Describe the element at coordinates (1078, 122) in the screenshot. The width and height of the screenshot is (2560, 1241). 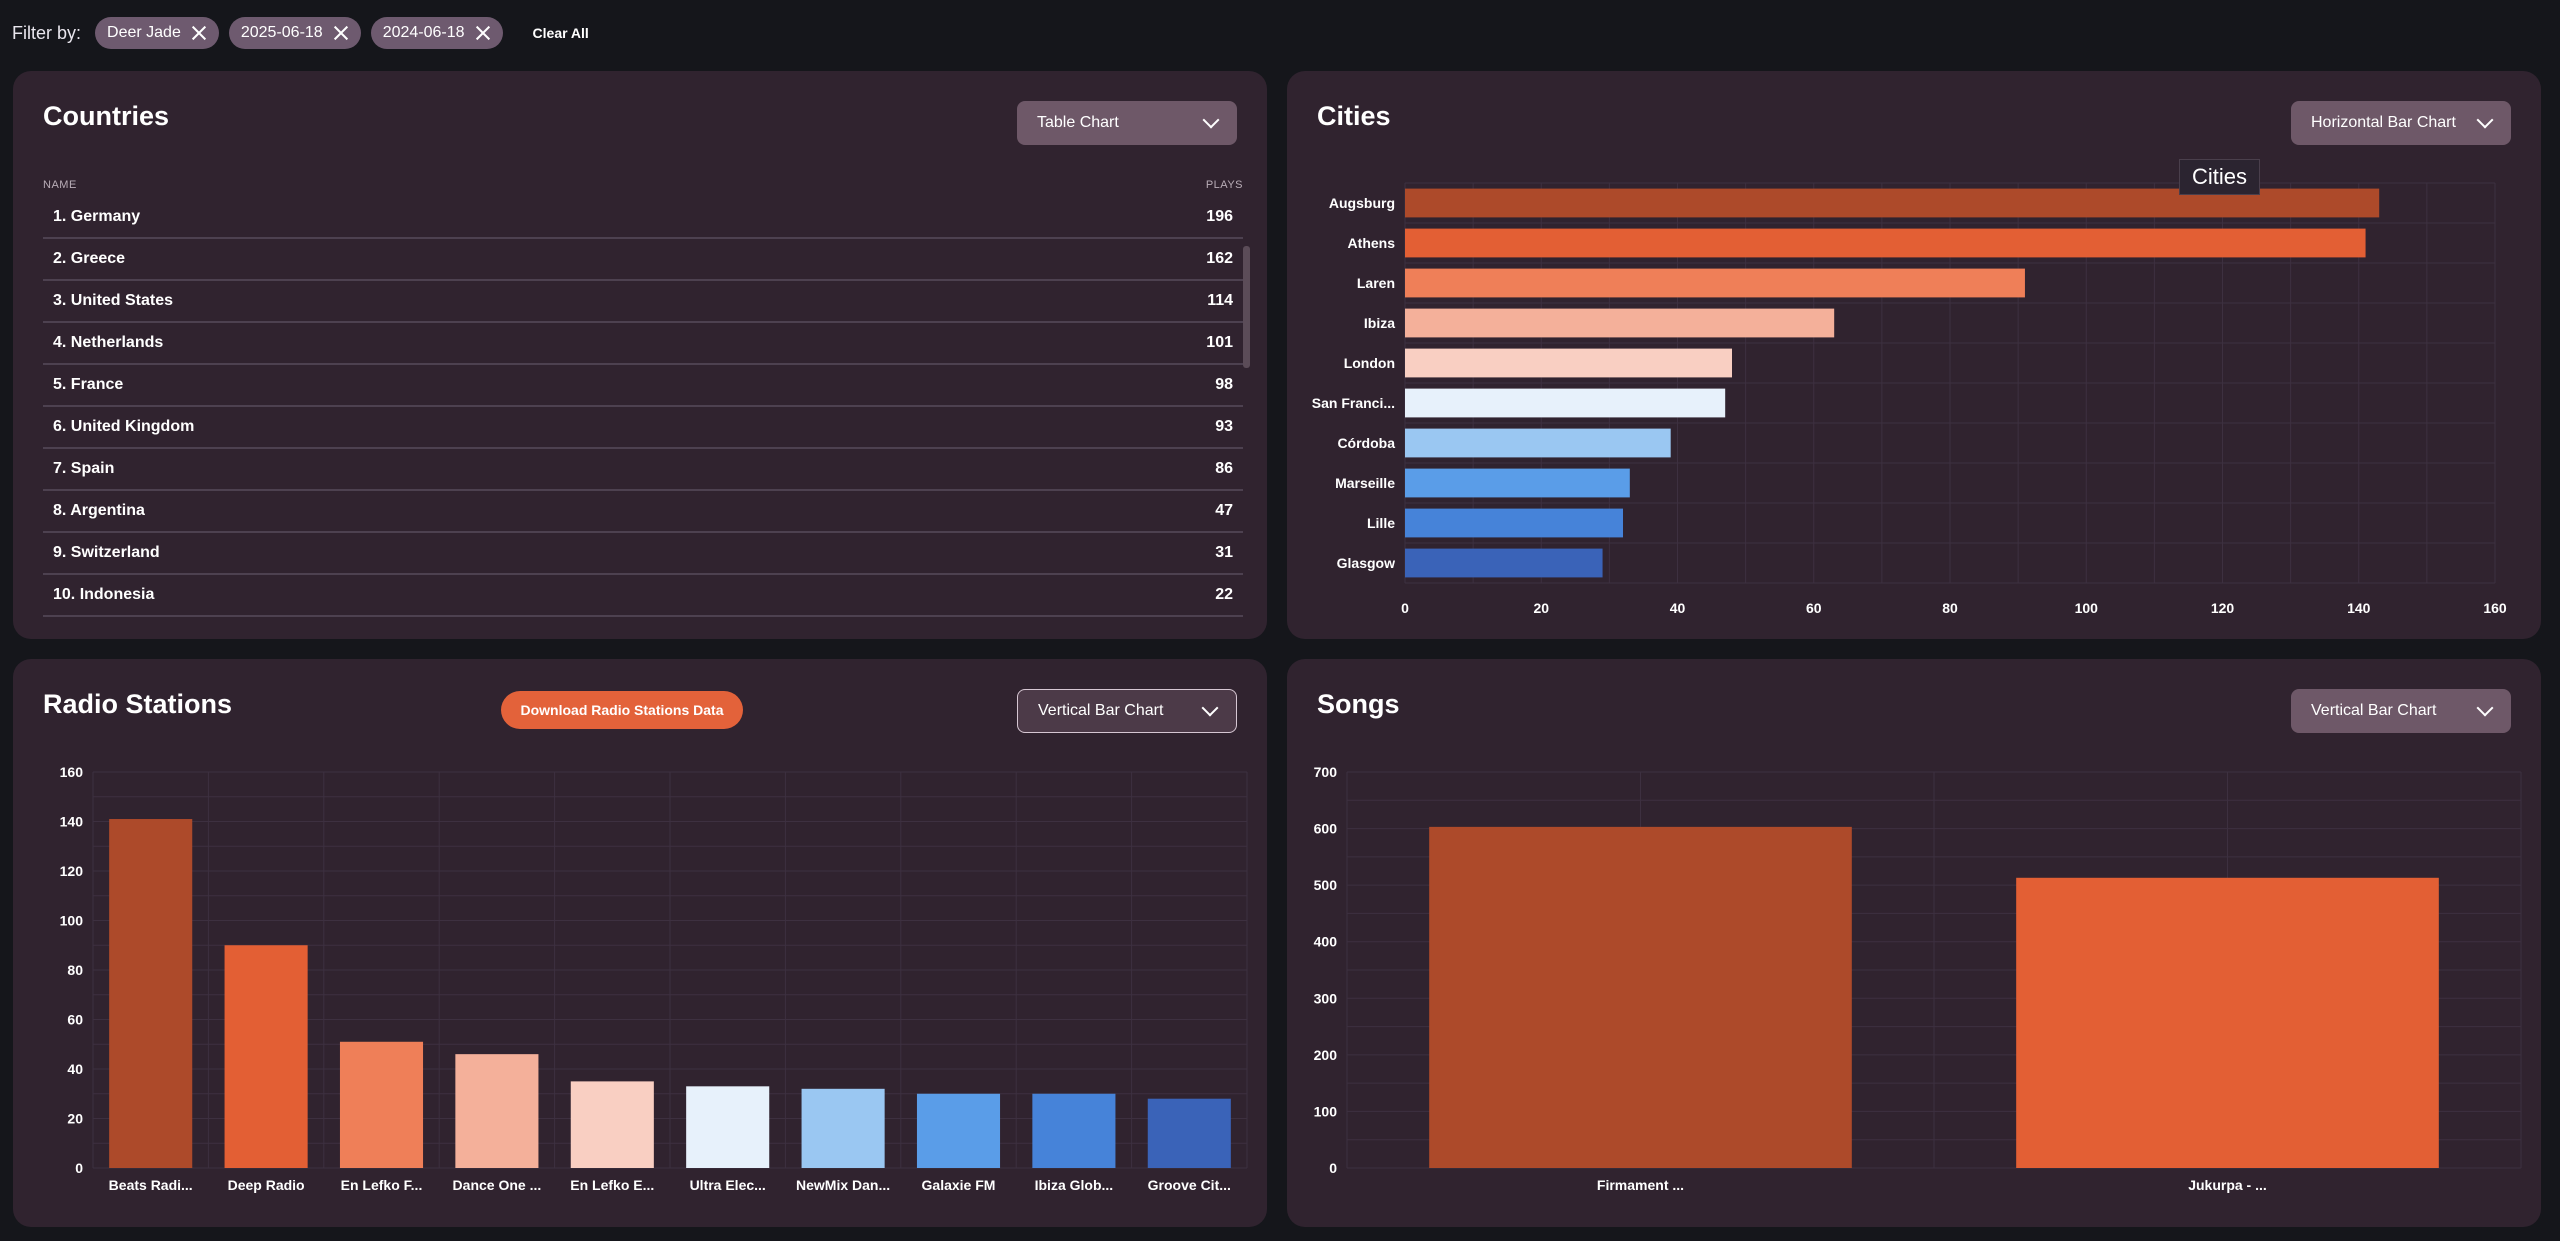
I see `select-value: Table Chart` at that location.